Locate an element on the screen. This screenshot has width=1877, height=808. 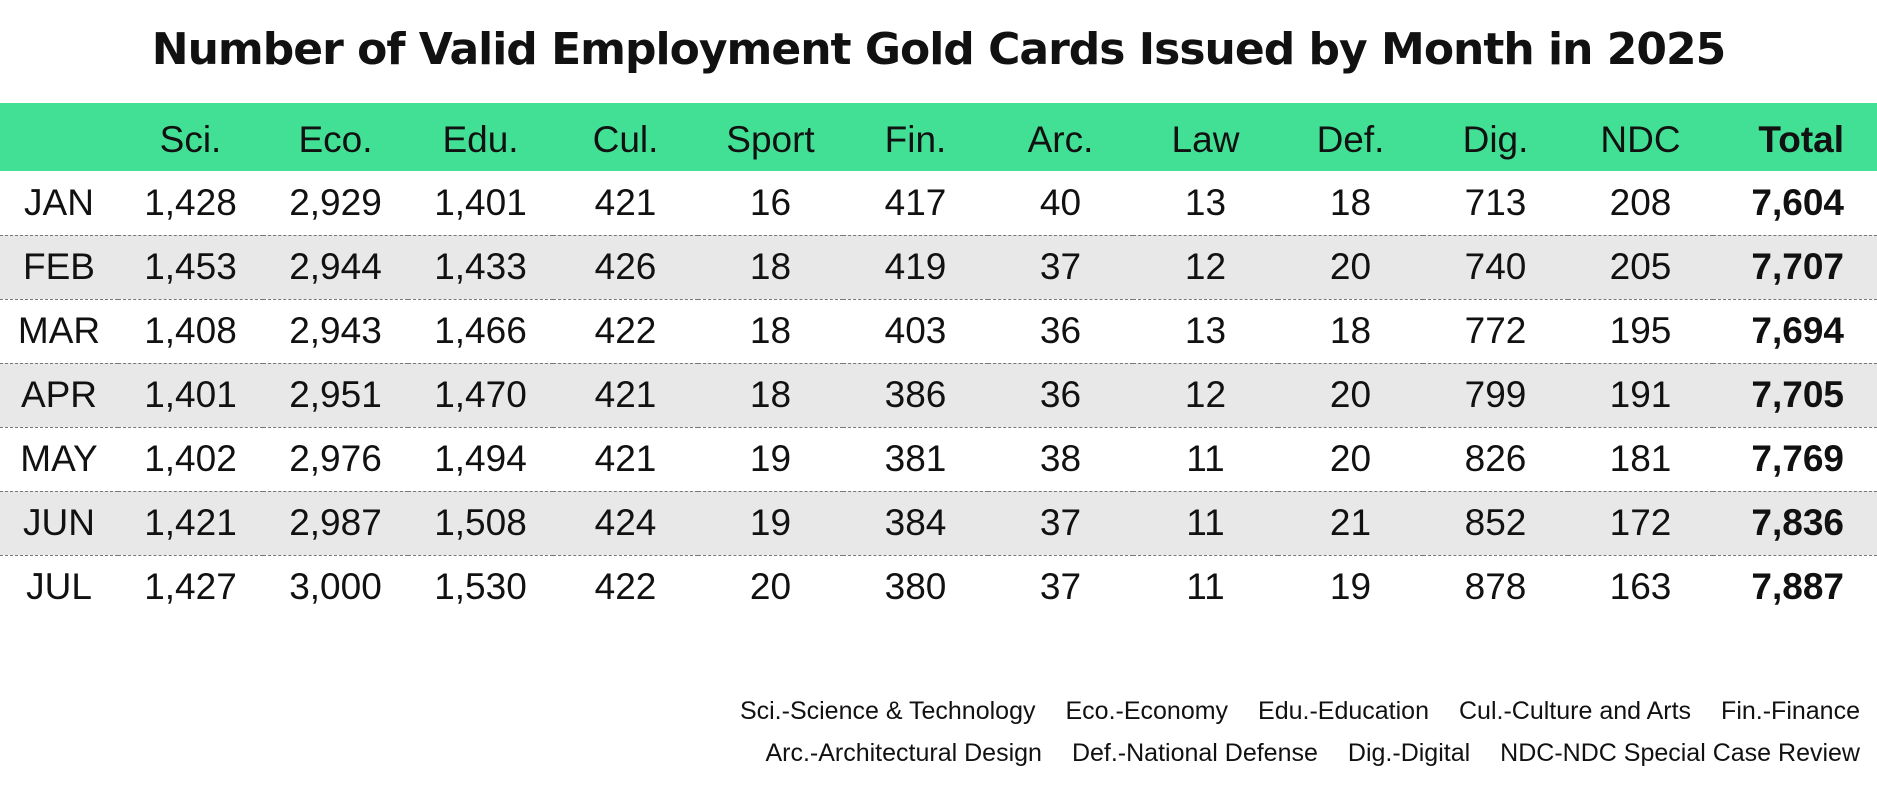
value-cell: 191 is located at coordinates (1640, 394).